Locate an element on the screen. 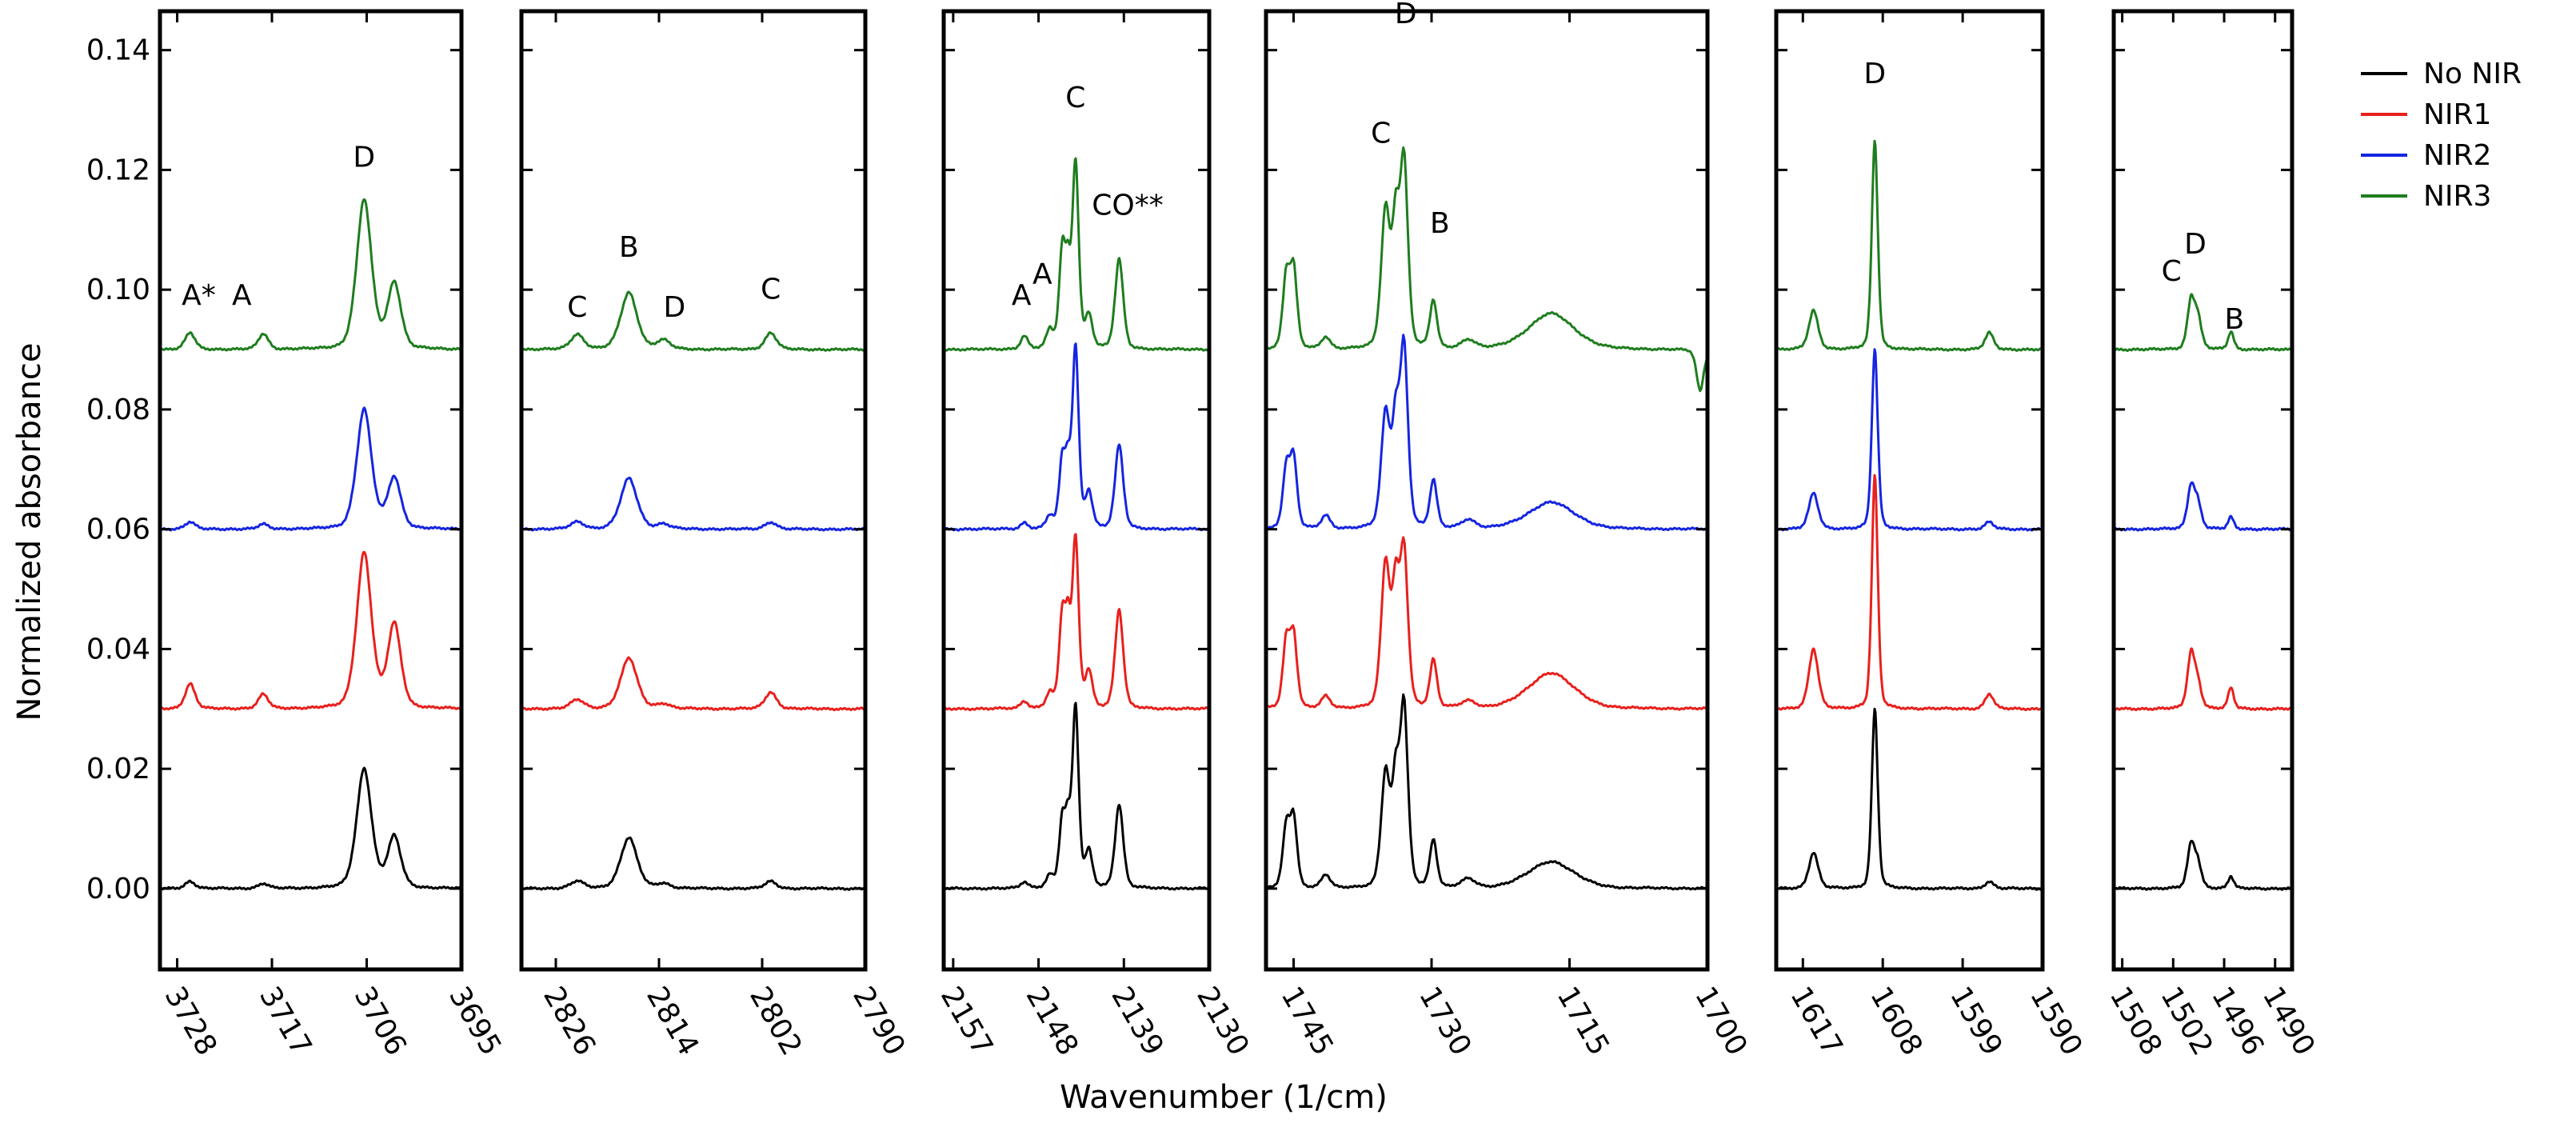 The image size is (2576, 1127). legend-item-nir1: NIR1 is located at coordinates (2426, 114).